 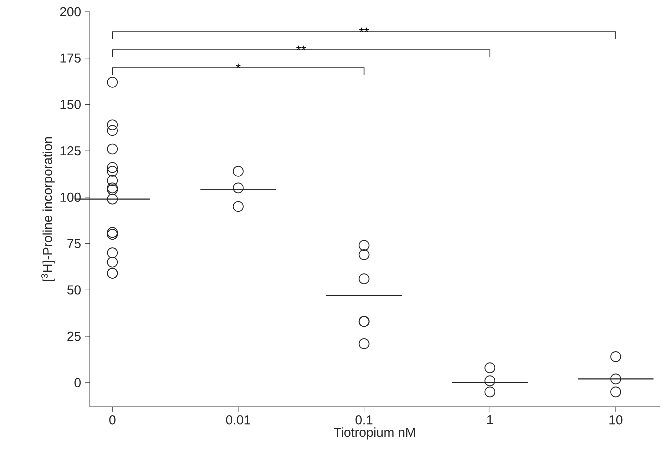 I want to click on y-tick-label: 25, so click(x=74, y=337).